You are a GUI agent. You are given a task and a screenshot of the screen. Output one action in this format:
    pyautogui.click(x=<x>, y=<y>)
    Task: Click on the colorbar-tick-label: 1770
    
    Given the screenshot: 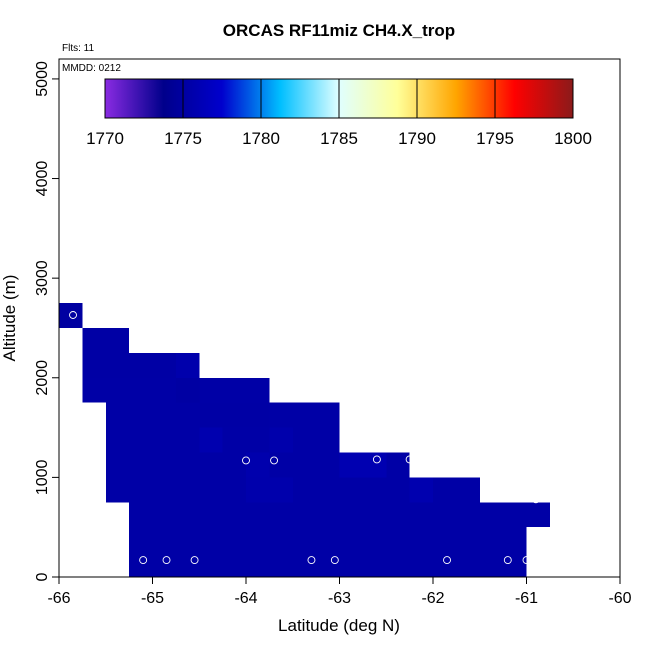 What is the action you would take?
    pyautogui.click(x=105, y=138)
    